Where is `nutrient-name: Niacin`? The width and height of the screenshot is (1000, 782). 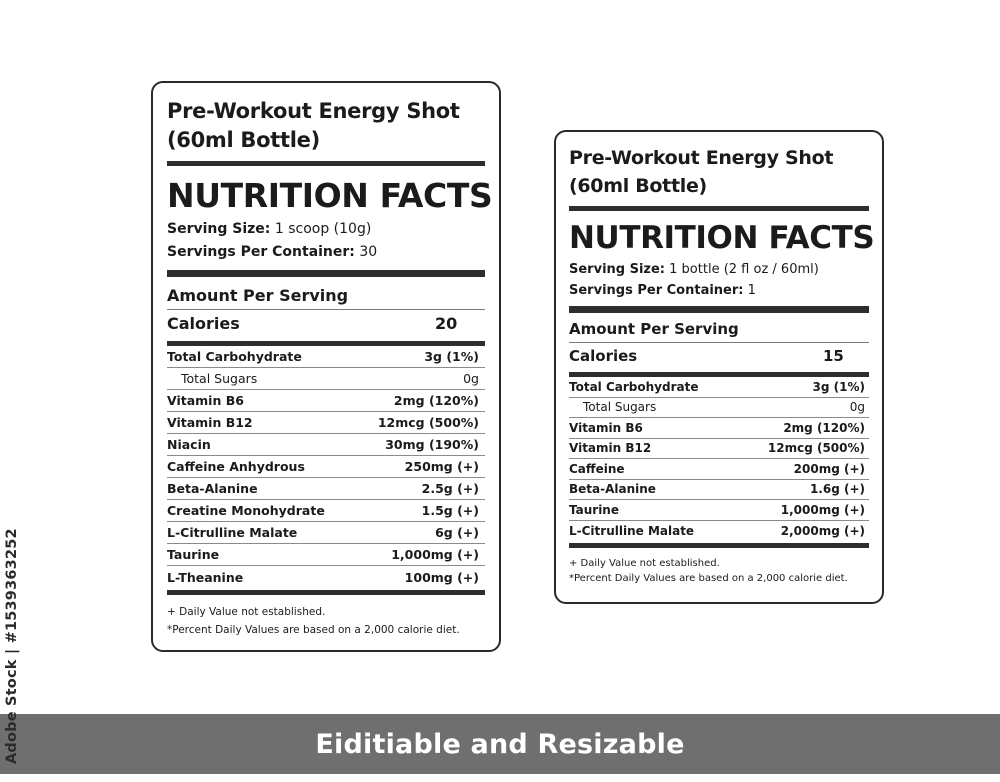
nutrient-name: Niacin is located at coordinates (189, 444).